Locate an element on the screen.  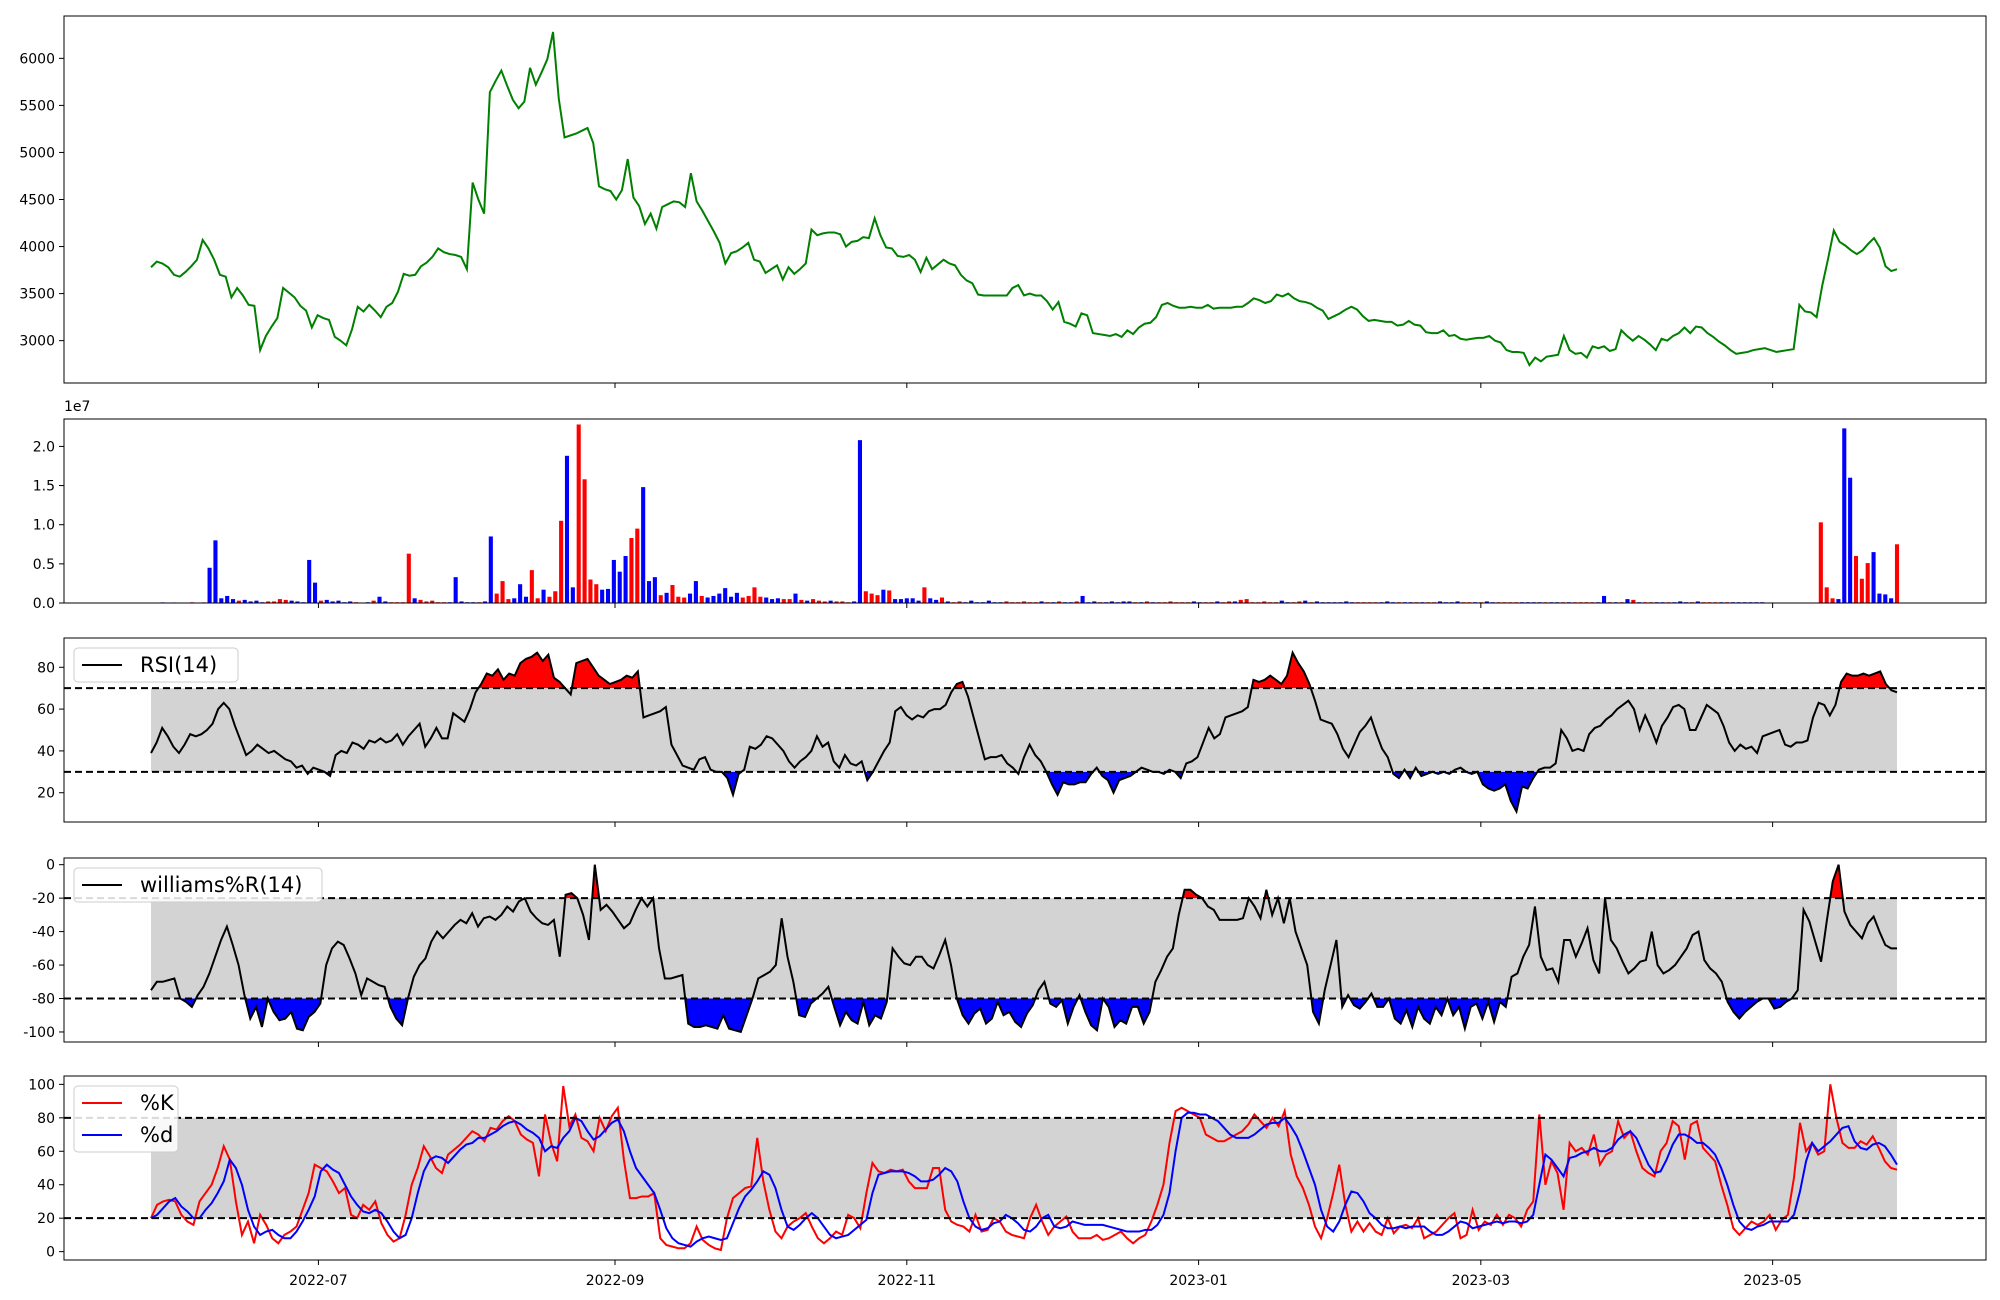
y-tick-label: 5500 is located at coordinates (37, 106).